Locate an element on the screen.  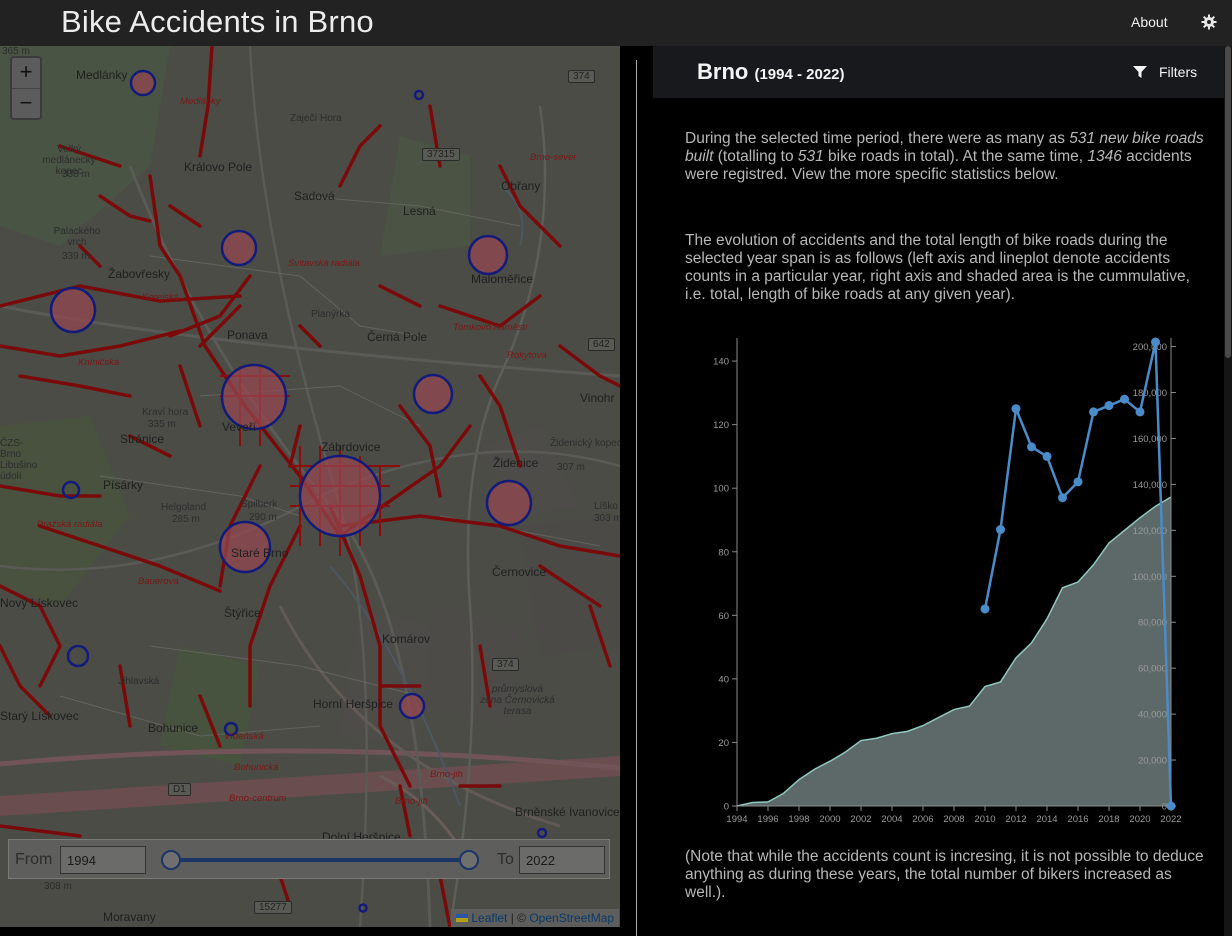
road-shield: 374 is located at coordinates (505, 664).